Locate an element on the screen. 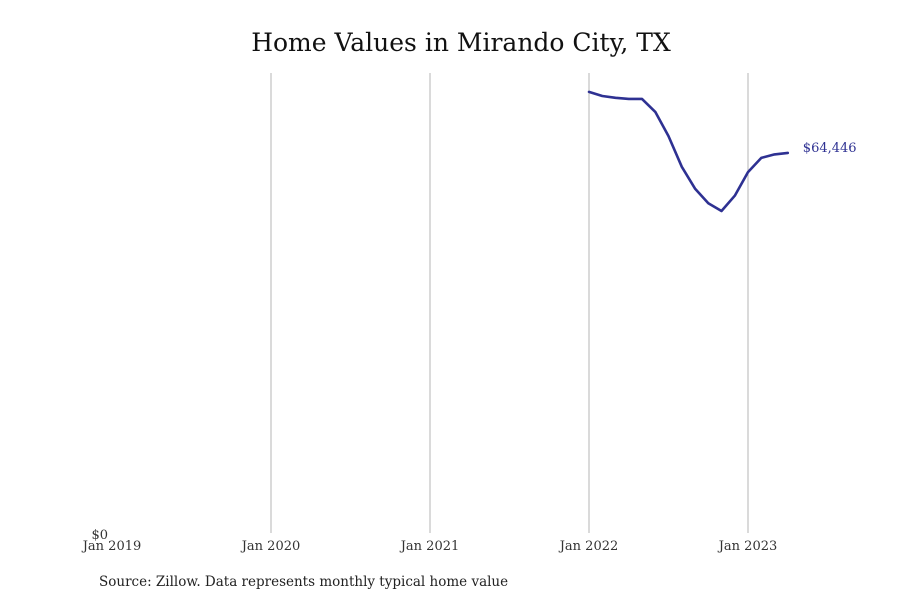 Image resolution: width=900 pixels, height=600 pixels. end-value-label: $64,446 is located at coordinates (830, 148).